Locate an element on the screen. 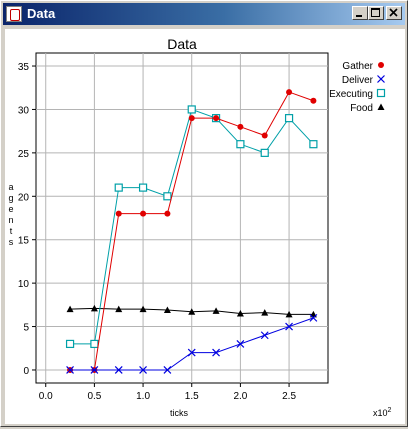  x-multiplier-label: x102 is located at coordinates (382, 412).